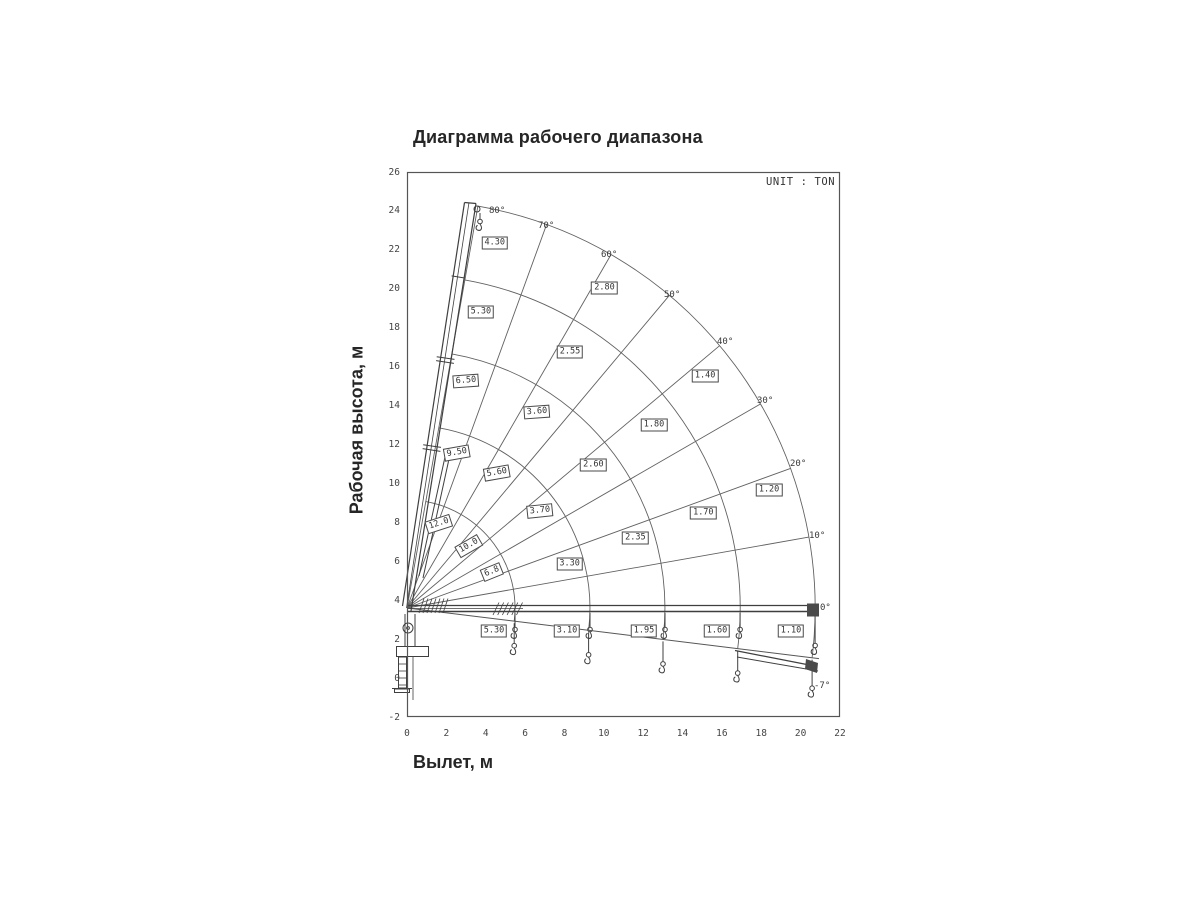 The height and width of the screenshot is (900, 1200). I want to click on unit-label: UNIT : TON, so click(801, 182).